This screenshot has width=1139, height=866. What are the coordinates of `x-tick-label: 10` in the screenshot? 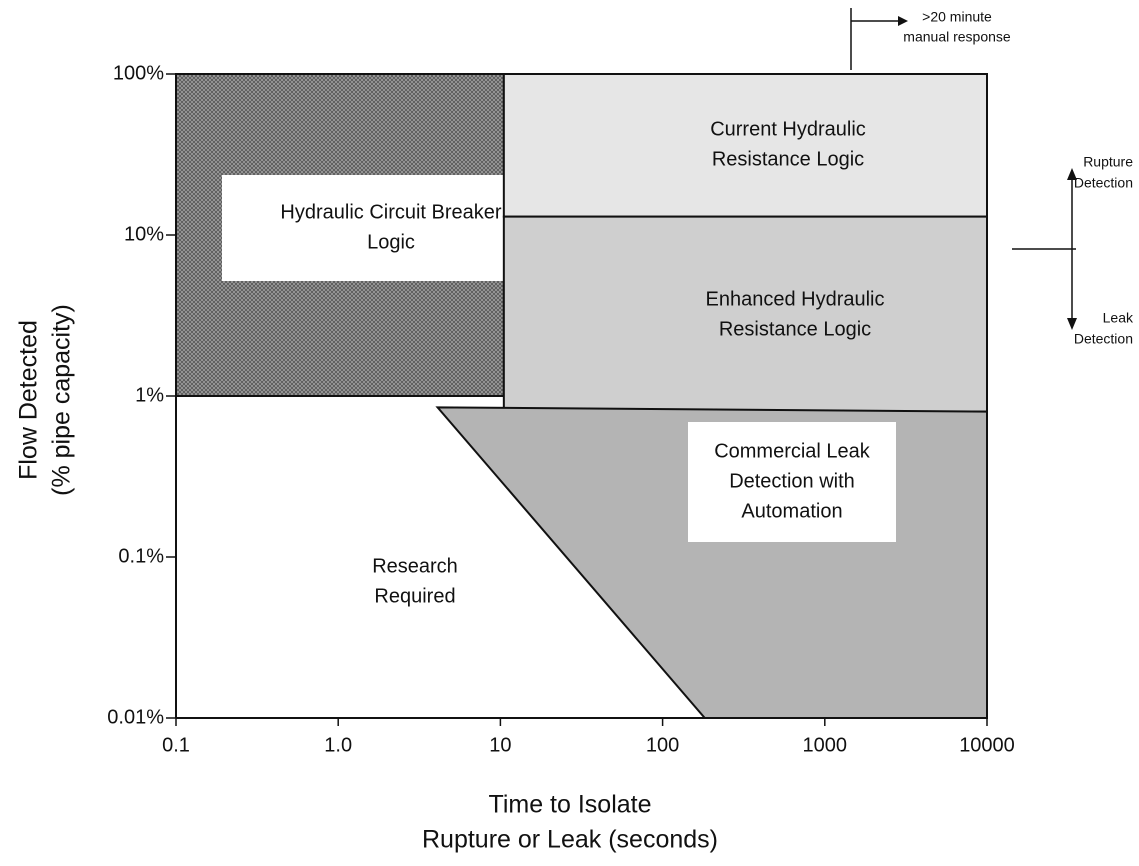 It's located at (500, 745).